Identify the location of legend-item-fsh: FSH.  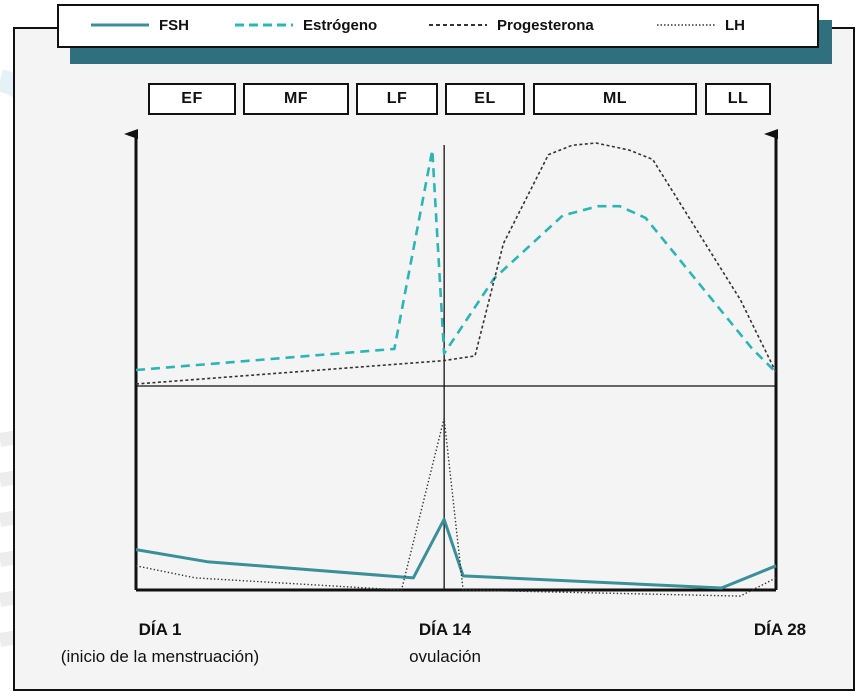
(140, 25).